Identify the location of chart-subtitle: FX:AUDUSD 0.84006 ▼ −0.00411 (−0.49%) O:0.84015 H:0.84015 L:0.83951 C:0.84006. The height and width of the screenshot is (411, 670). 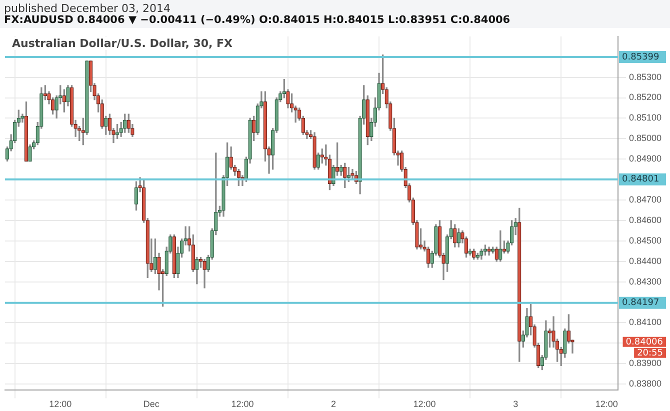
(257, 20).